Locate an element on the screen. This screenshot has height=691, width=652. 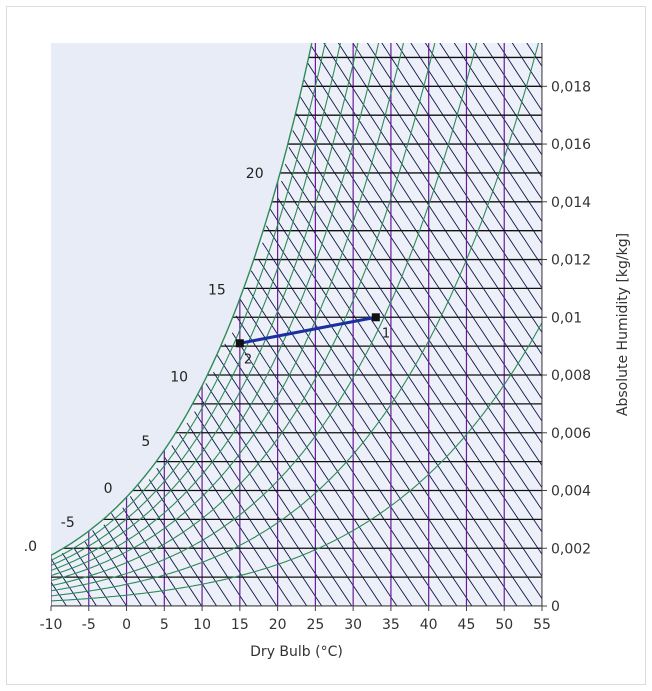
x-tick-label: 20 is located at coordinates (278, 625).